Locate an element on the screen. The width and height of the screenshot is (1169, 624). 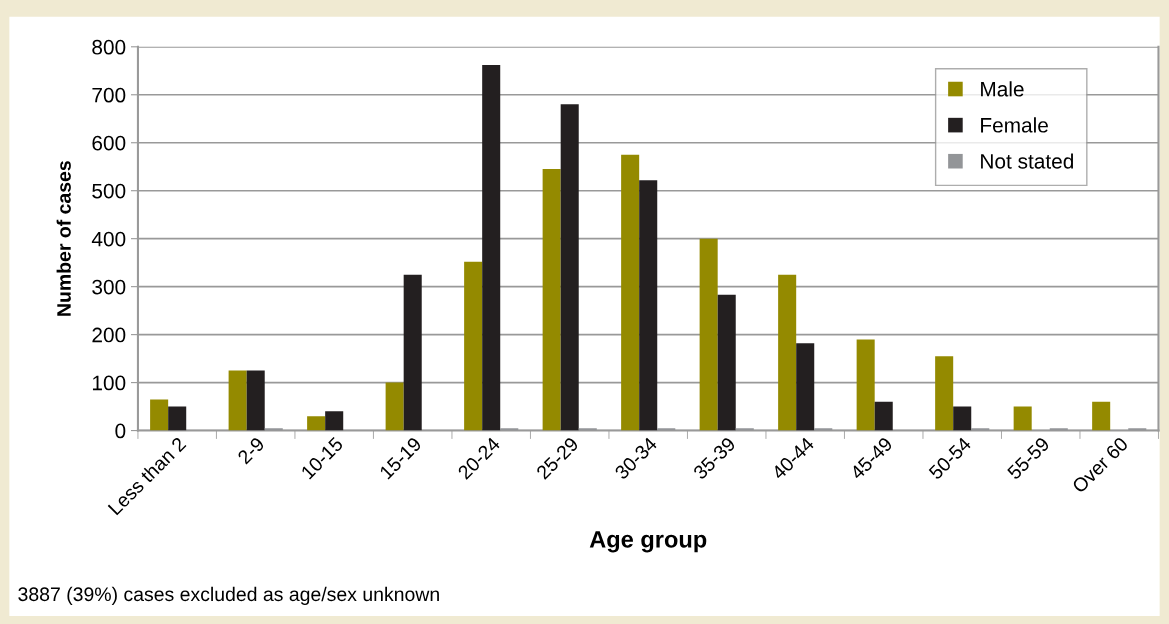
y-tick-label: 0 is located at coordinates (120, 431).